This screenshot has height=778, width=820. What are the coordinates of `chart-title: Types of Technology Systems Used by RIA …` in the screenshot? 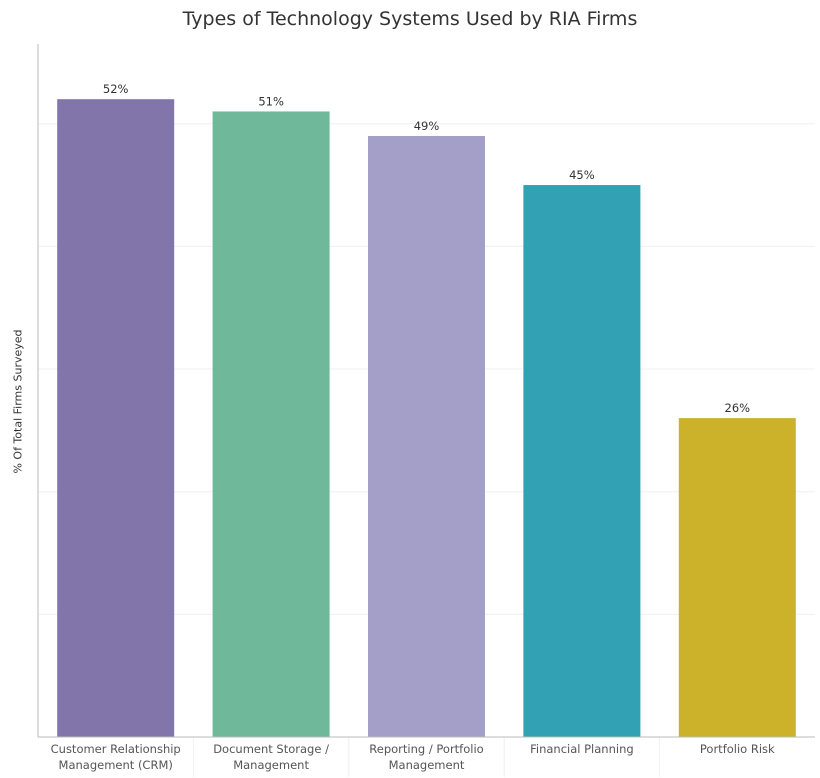 It's located at (410, 19).